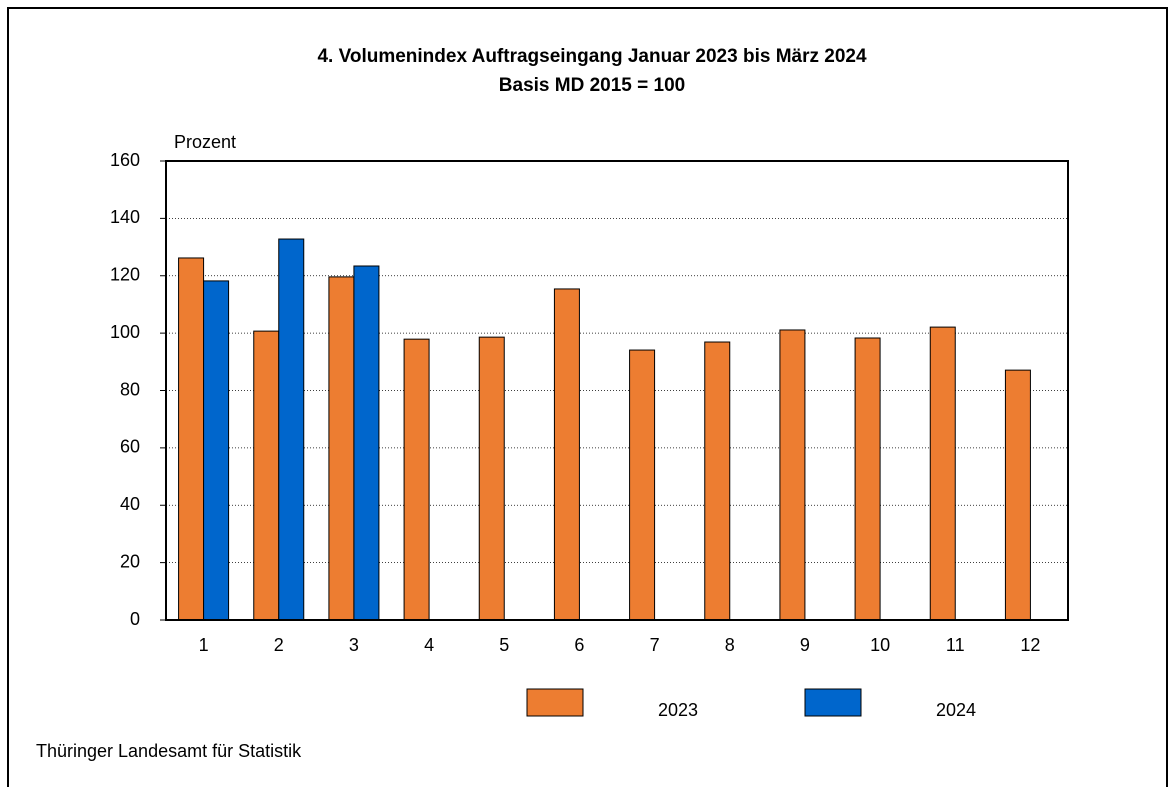  Describe the element at coordinates (655, 645) in the screenshot. I see `x-tick-label: 7` at that location.